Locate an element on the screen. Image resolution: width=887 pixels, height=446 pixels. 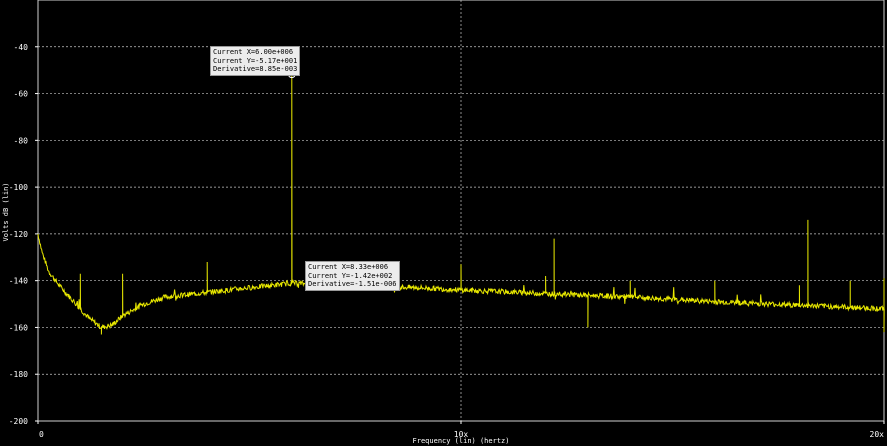
y-tick-label: -140 is located at coordinates (18, 281).